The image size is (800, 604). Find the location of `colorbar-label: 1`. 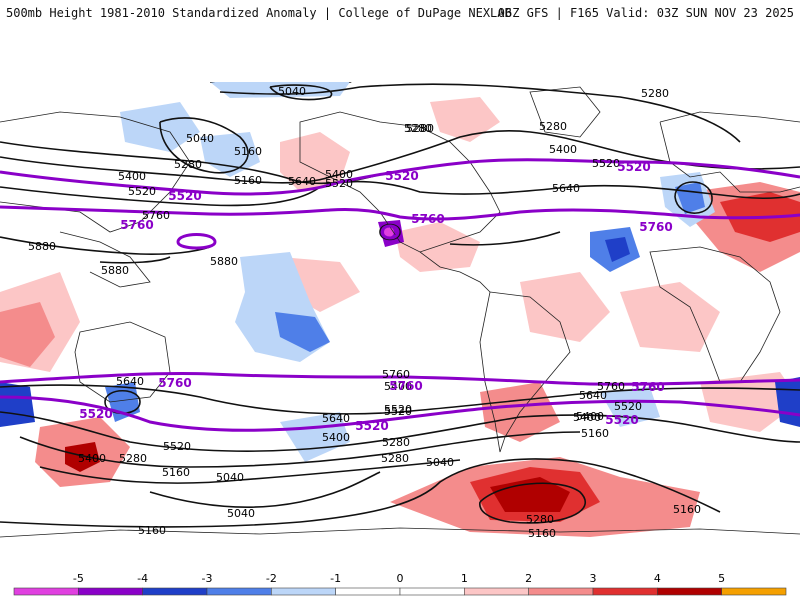

colorbar-label: 1 is located at coordinates (464, 578).